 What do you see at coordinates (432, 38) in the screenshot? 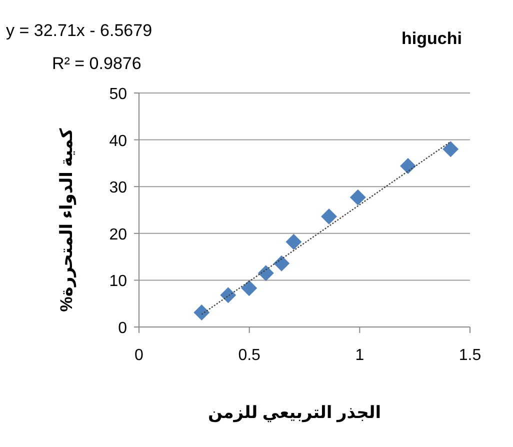
I see `chart-title: higuchi` at bounding box center [432, 38].